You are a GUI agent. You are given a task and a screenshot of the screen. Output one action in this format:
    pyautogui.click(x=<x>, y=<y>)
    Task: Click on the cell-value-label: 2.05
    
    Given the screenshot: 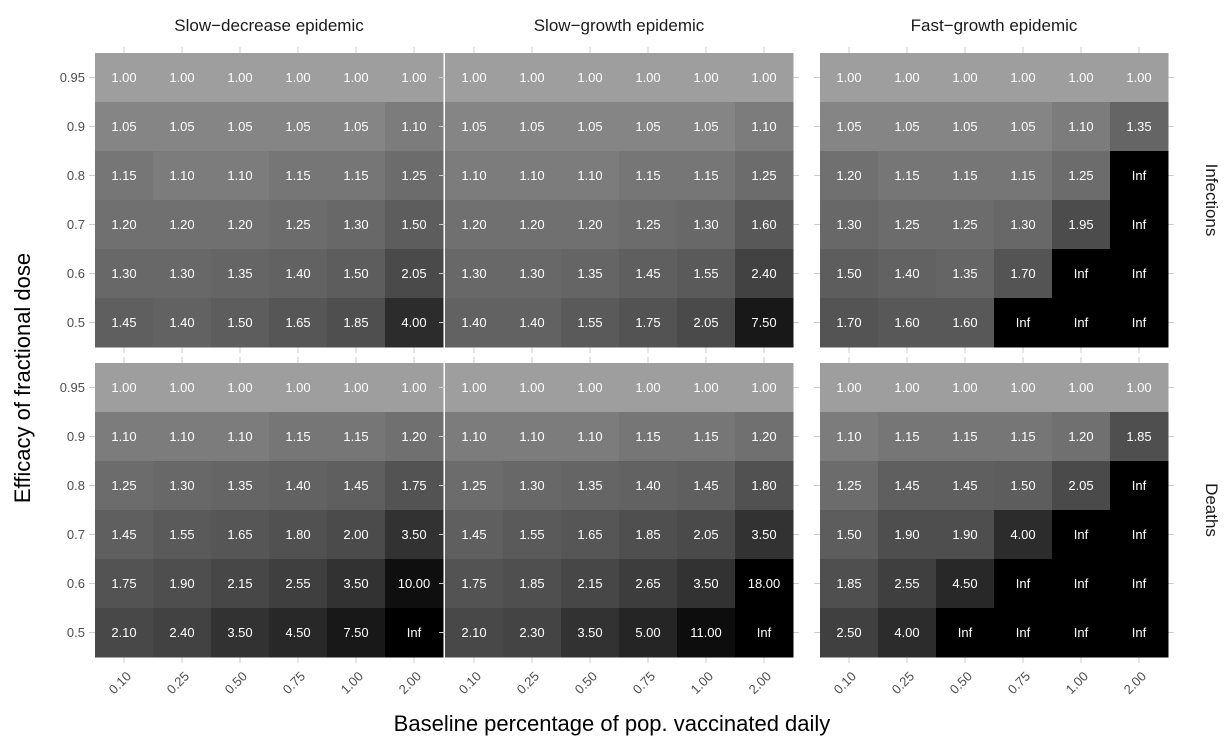 What is the action you would take?
    pyautogui.click(x=1080, y=485)
    